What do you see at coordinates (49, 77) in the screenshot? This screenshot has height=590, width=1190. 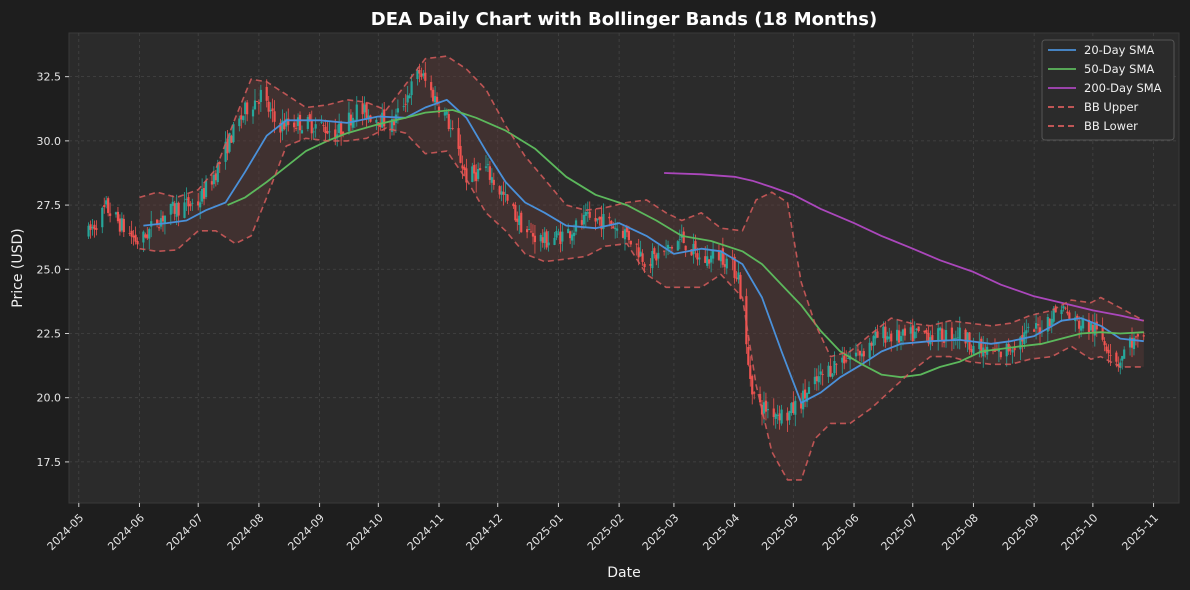 I see `y-tick-label: 32.5` at bounding box center [49, 77].